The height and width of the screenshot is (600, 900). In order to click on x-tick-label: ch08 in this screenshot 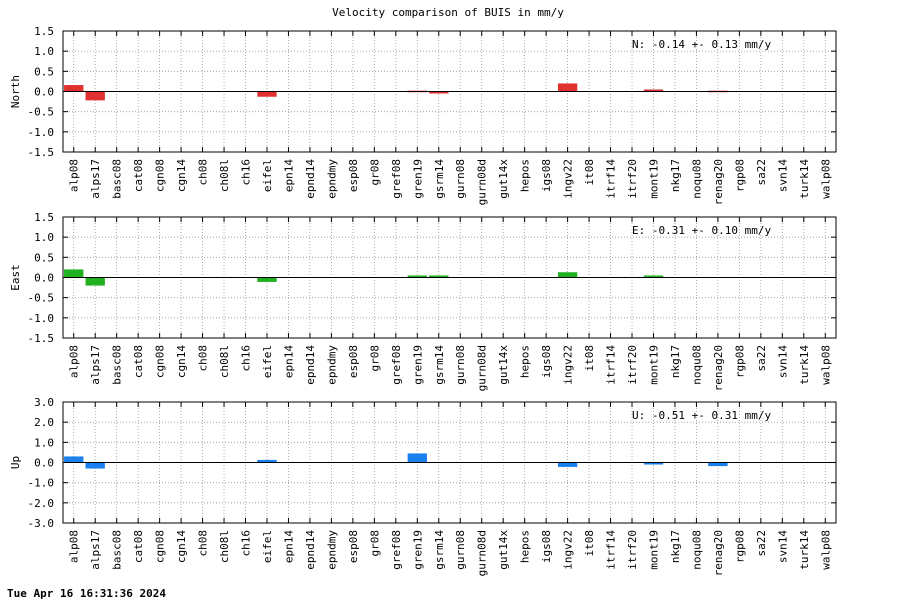, I will do `click(203, 358)`.